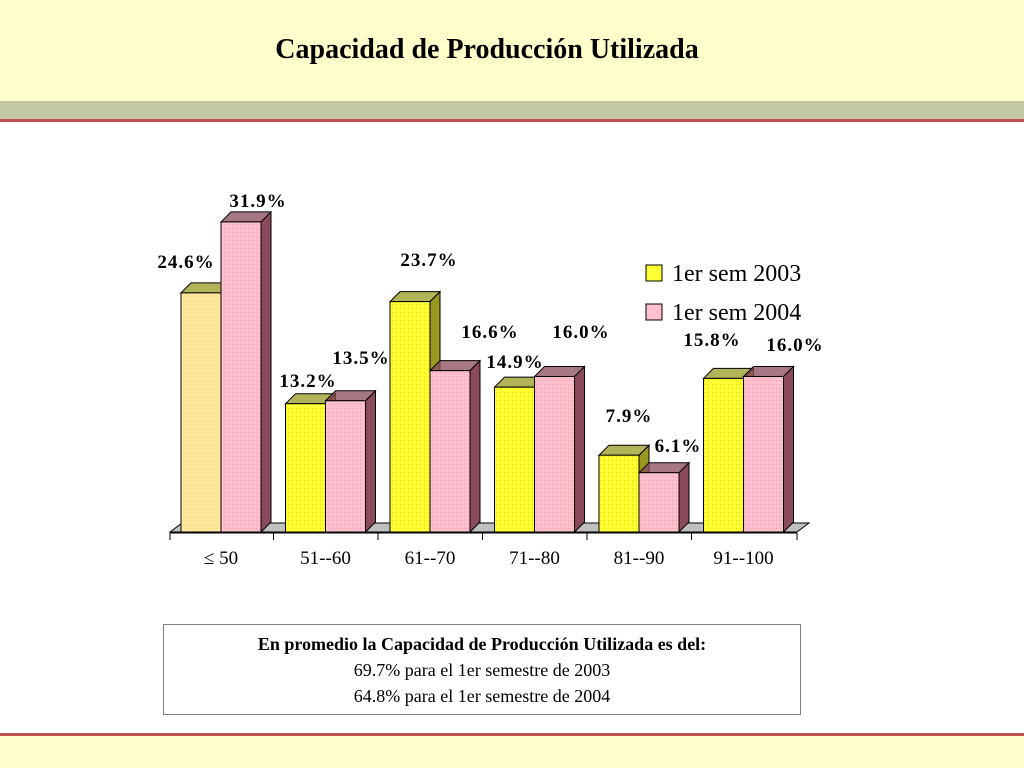  Describe the element at coordinates (512, 734) in the screenshot. I see `footer-accent-line` at that location.